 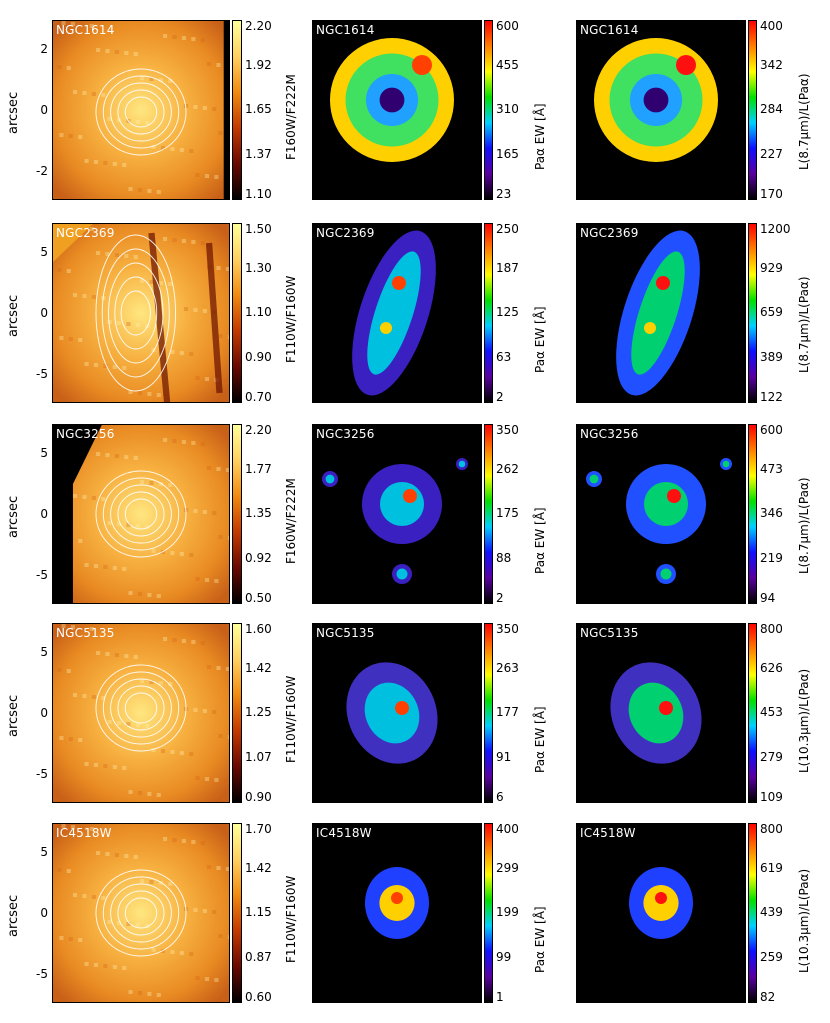 What do you see at coordinates (661, 313) in the screenshot?
I see `ir-to-pa-alpha-ratio-map-panel: NGC2369` at bounding box center [661, 313].